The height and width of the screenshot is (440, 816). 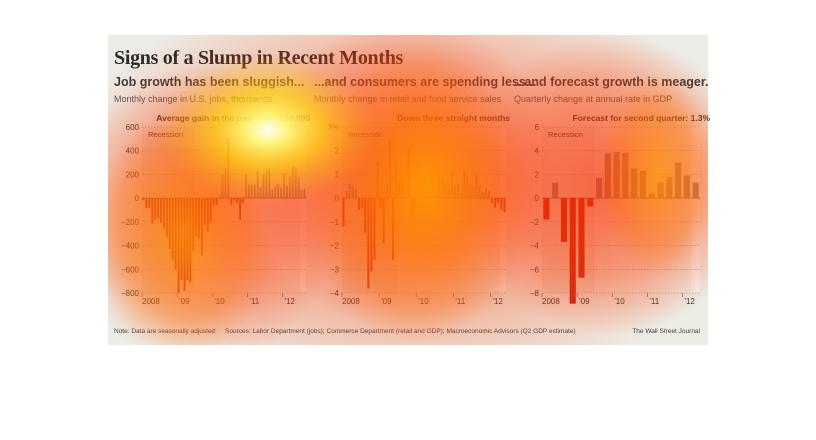 I want to click on y-tick-label: −2, so click(x=535, y=222).